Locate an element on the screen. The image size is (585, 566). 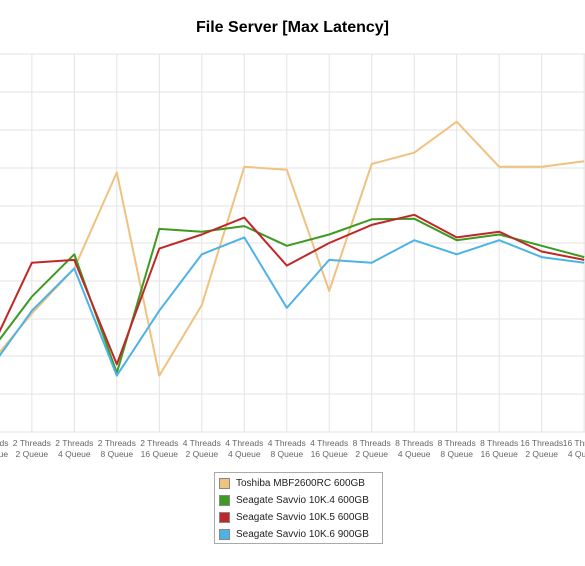
legend-item: Toshiba MBF2600RC 600GB is located at coordinates (300, 483).